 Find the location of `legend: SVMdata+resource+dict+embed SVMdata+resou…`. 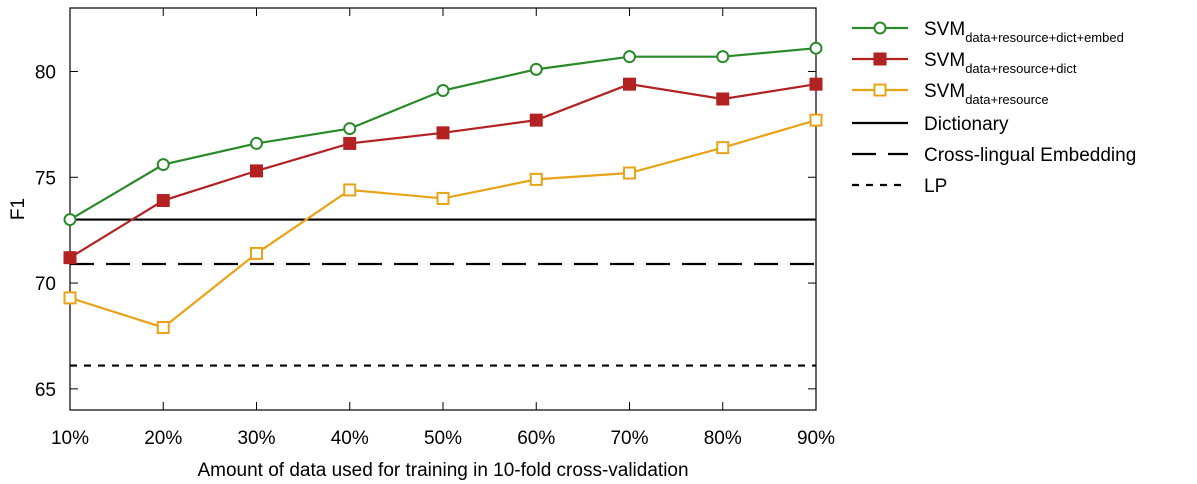

legend: SVMdata+resource+dict+embed SVMdata+resou… is located at coordinates (994, 108).